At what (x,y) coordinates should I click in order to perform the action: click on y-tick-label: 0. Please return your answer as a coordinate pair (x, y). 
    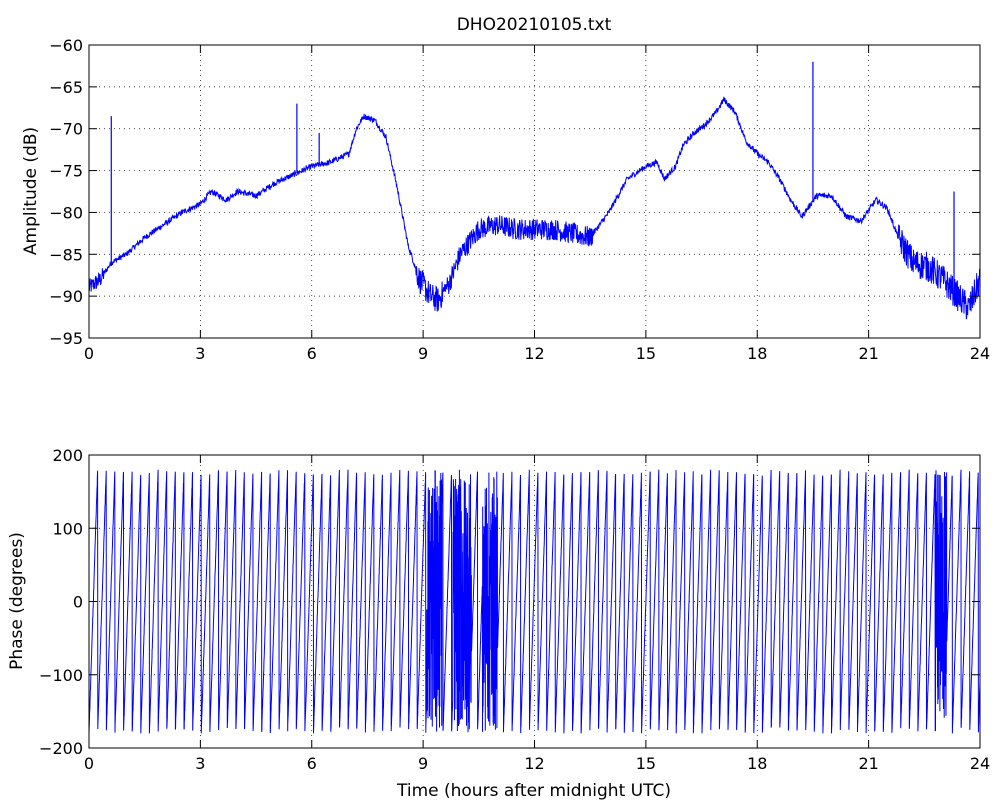
    Looking at the image, I should click on (78, 602).